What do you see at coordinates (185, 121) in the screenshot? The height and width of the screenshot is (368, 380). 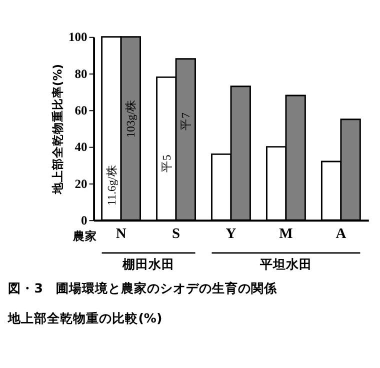 I see `annotation: 平7` at bounding box center [185, 121].